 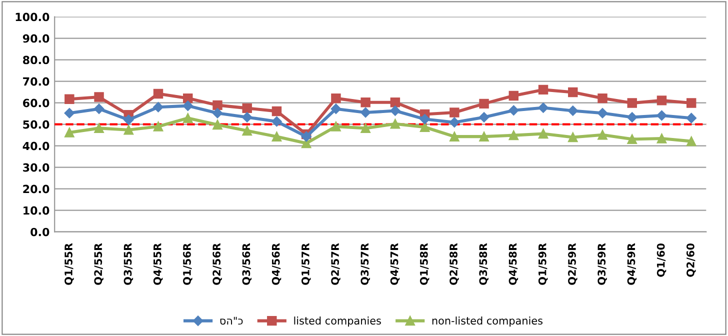 What do you see at coordinates (337, 321) in the screenshot?
I see `legend-label: listed companies` at bounding box center [337, 321].